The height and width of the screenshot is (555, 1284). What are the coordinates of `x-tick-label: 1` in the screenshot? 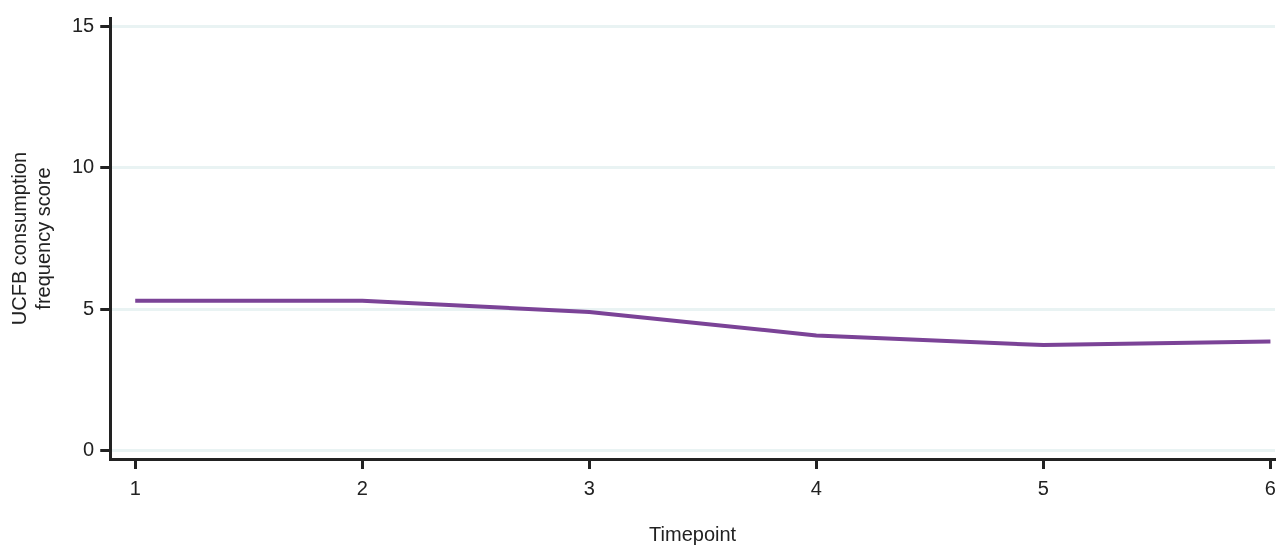 It's located at (135, 487).